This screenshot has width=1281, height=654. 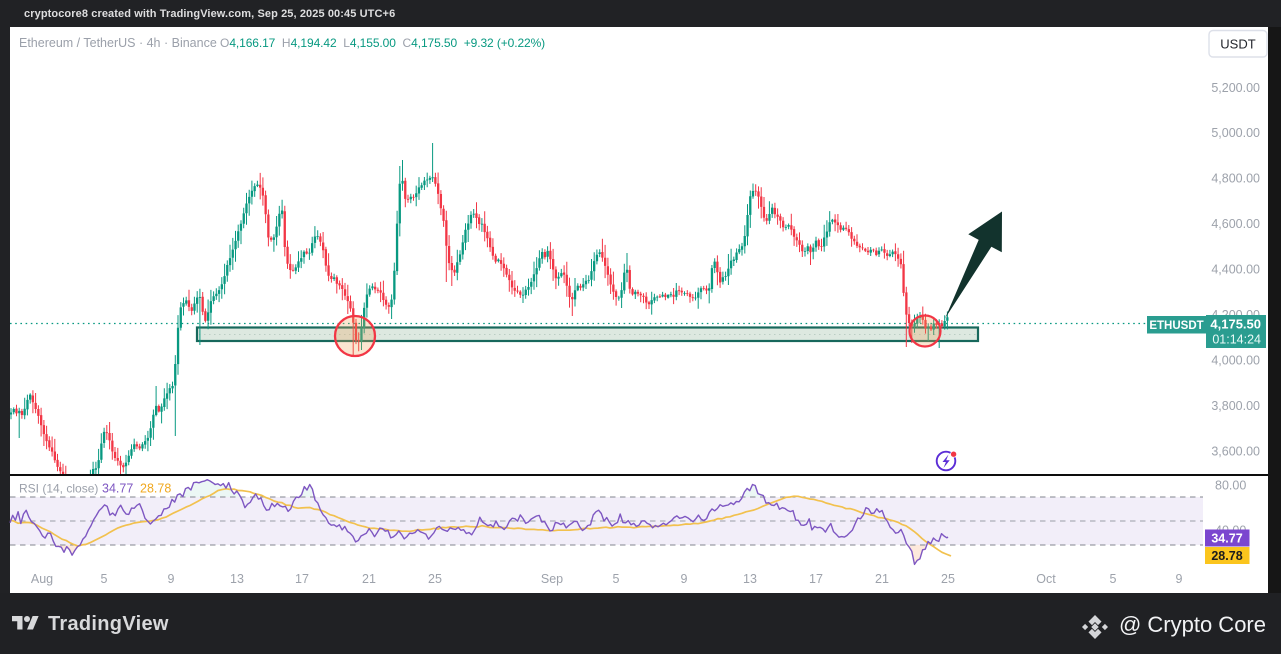 I want to click on svg-text: 80.00, so click(x=1230, y=486).